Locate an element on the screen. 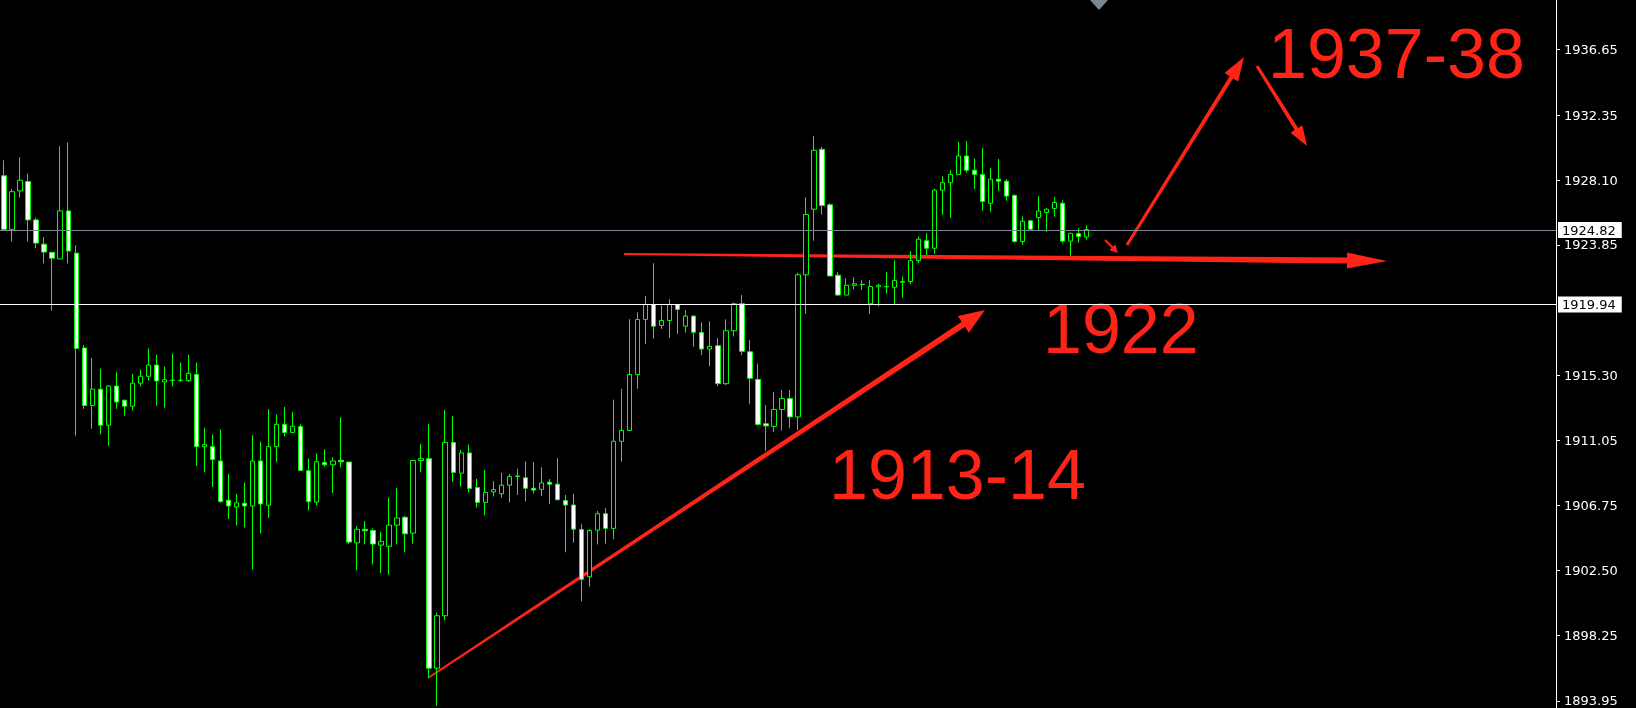 The width and height of the screenshot is (1636, 708). annotation: 1922 is located at coordinates (1121, 329).